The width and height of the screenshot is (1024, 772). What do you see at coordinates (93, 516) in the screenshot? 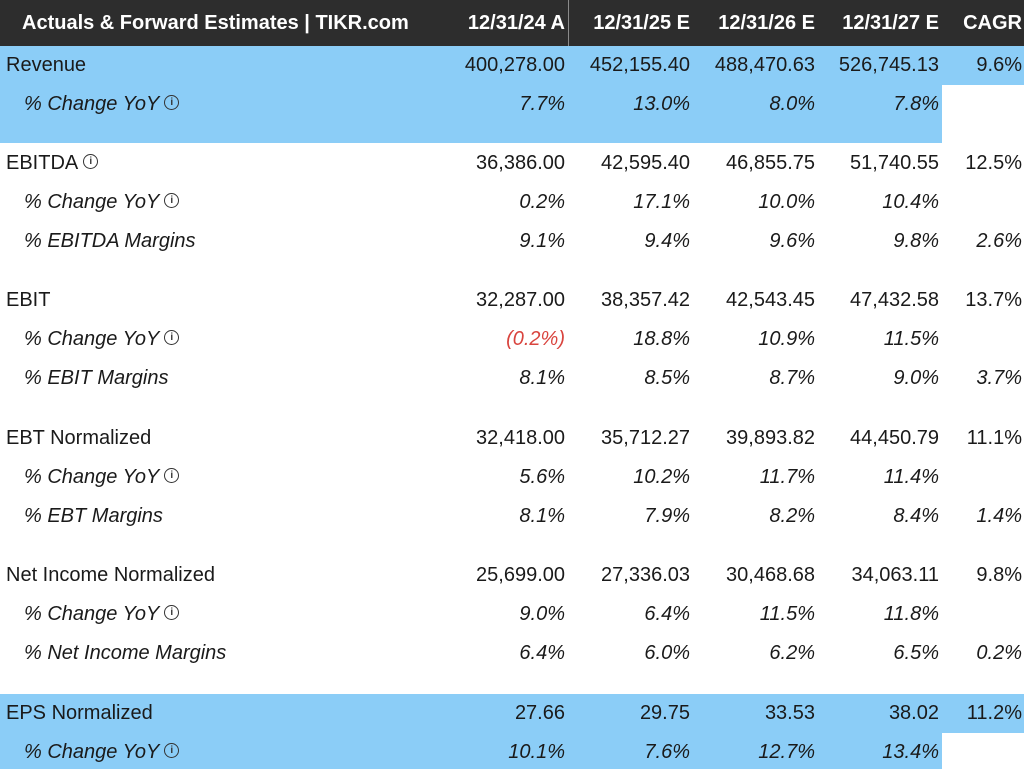
I see `row-label: % EBT Margins` at bounding box center [93, 516].